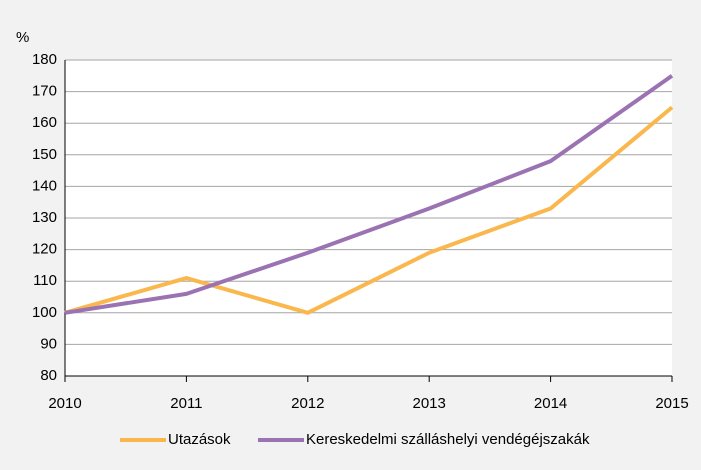 This screenshot has width=701, height=470. What do you see at coordinates (44, 217) in the screenshot?
I see `y-tick-label: 130` at bounding box center [44, 217].